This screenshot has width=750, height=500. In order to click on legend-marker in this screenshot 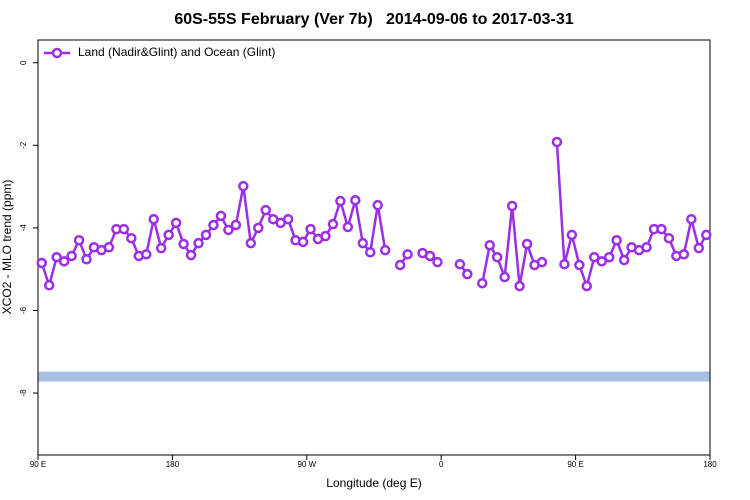, I will do `click(57, 53)`.